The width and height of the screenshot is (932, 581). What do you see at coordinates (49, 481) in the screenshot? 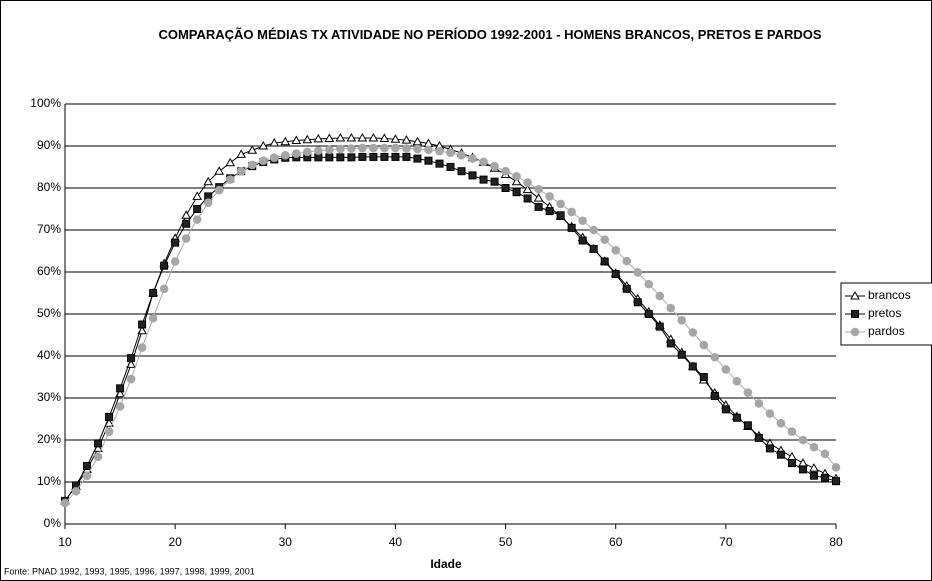
I see `y-tick-label: 10%` at bounding box center [49, 481].